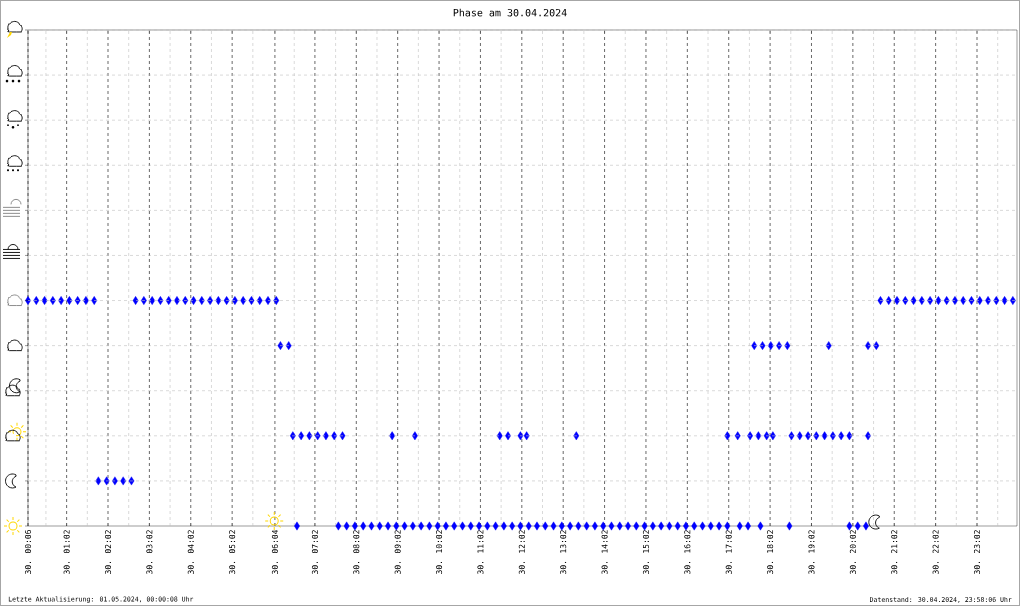 This screenshot has width=1020, height=606. I want to click on x-tick-label: 30. 12:02, so click(521, 552).